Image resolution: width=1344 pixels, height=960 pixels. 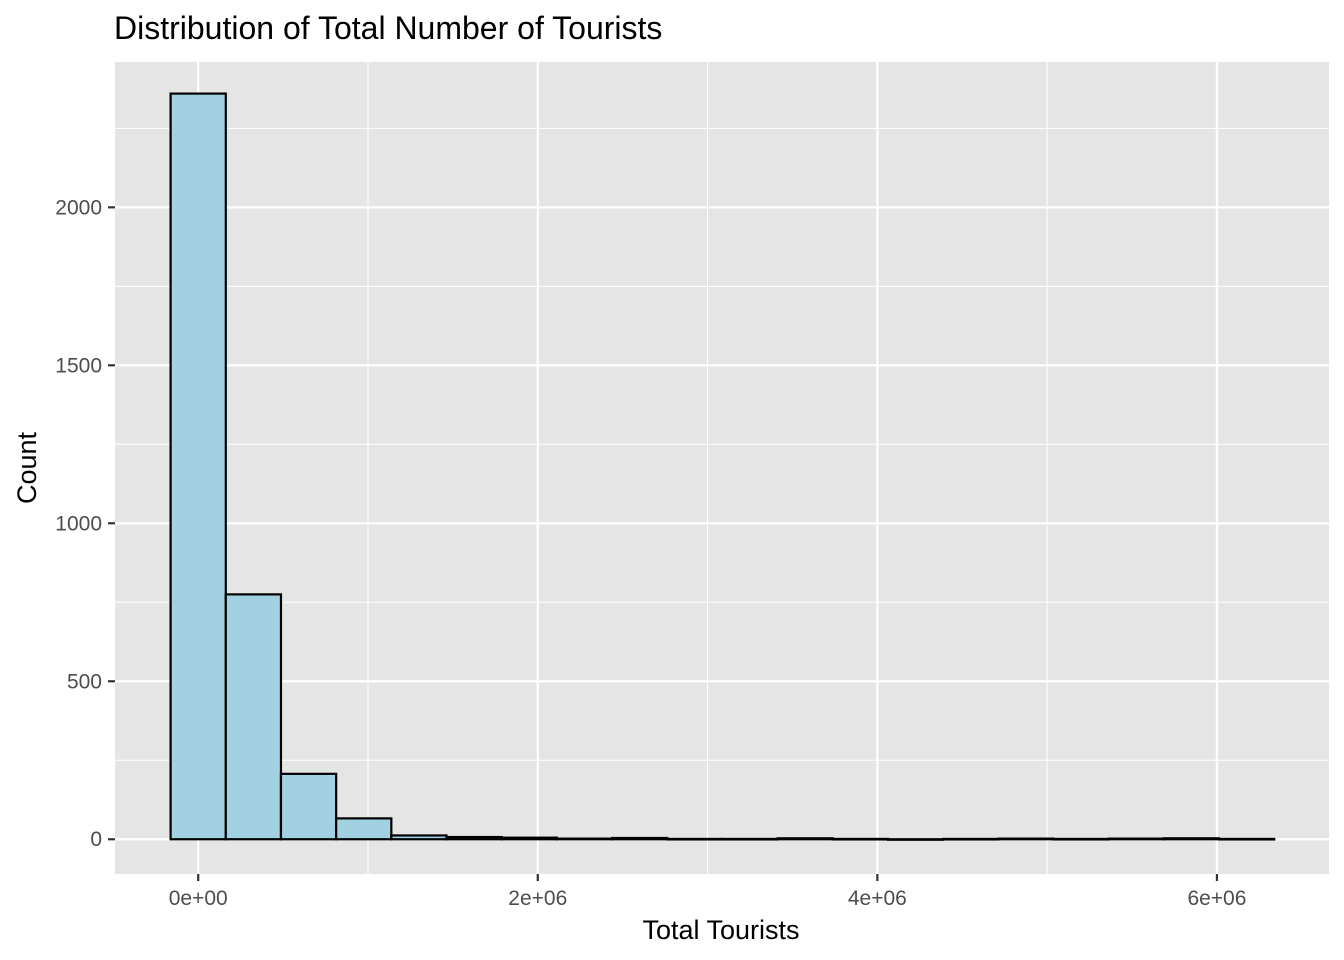 I want to click on x-tick-label: 6e+06, so click(x=1216, y=898).